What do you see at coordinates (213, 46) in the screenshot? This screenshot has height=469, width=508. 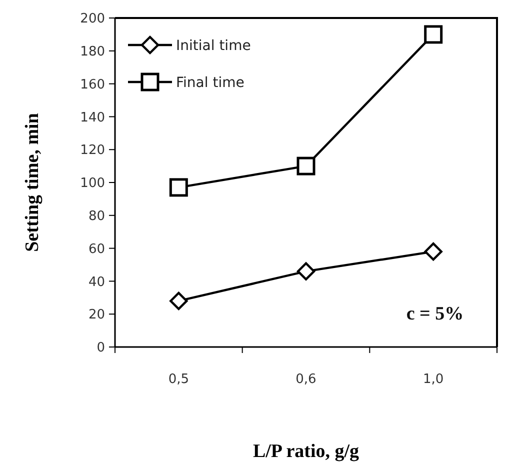 I see `legend-label: Initial time` at bounding box center [213, 46].